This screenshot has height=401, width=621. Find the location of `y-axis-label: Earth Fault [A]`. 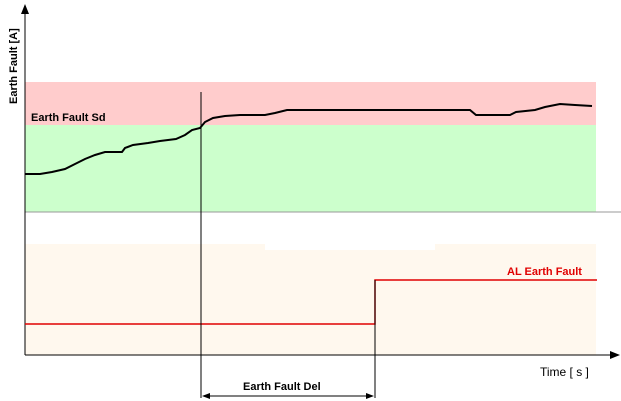

y-axis-label: Earth Fault [A] is located at coordinates (14, 66).